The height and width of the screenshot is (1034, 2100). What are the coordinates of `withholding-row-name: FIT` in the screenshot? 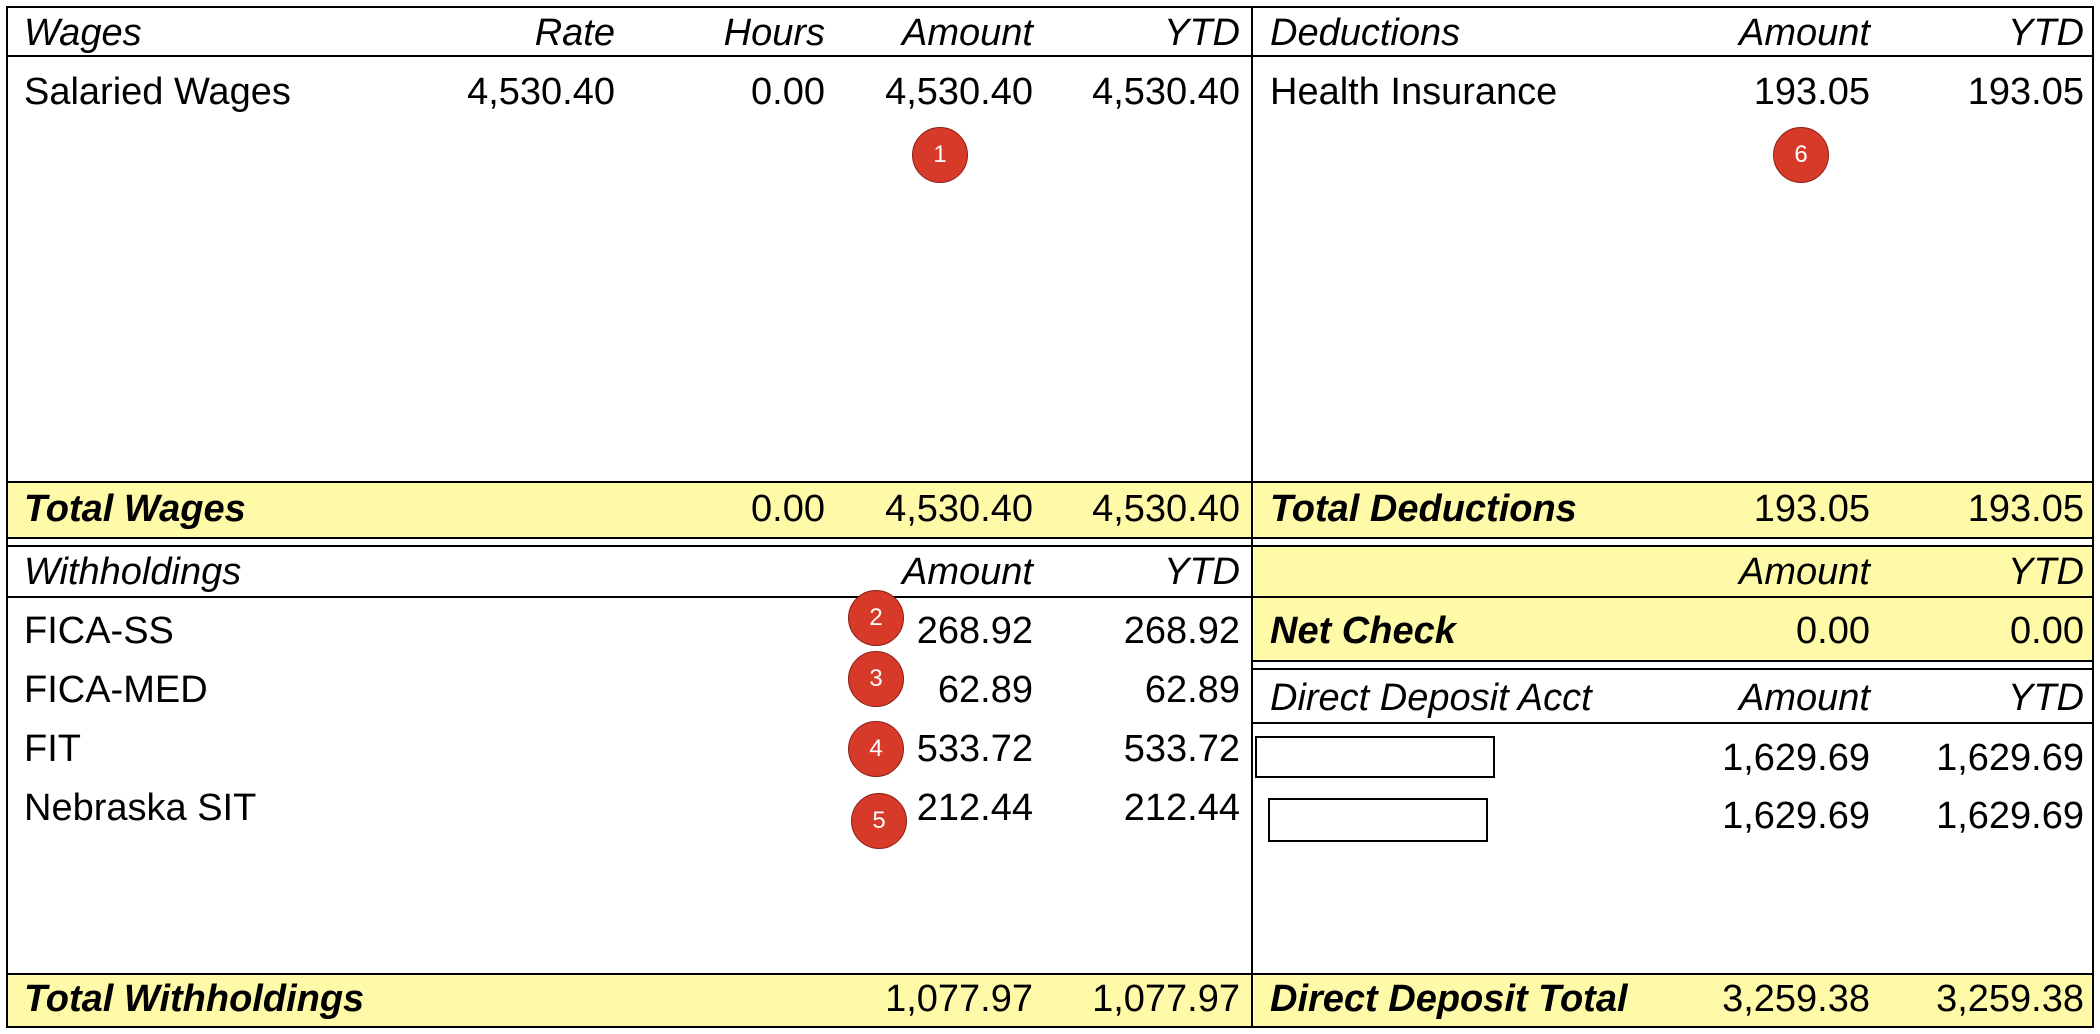 It's located at (52, 749).